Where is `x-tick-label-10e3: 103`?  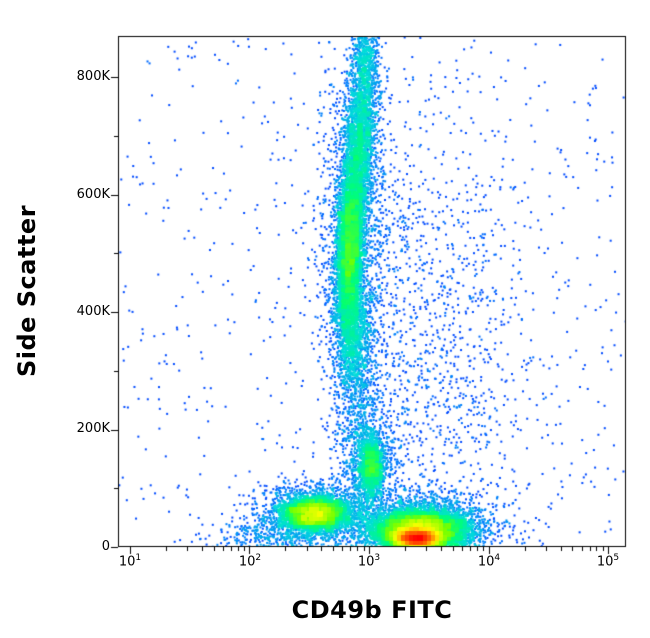 x-tick-label-10e3: 103 is located at coordinates (369, 561).